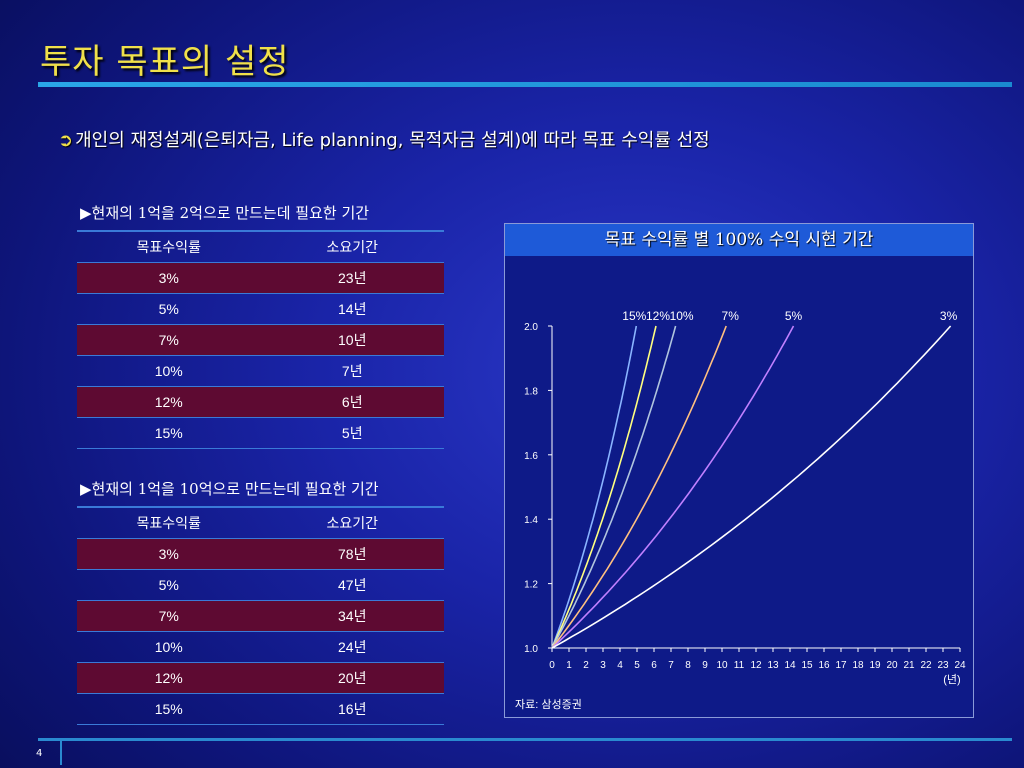 This screenshot has width=1024, height=768. I want to click on table1-caption: ▶현재의 1억을 2억으로 만드는데 필요한 기간, so click(225, 213).